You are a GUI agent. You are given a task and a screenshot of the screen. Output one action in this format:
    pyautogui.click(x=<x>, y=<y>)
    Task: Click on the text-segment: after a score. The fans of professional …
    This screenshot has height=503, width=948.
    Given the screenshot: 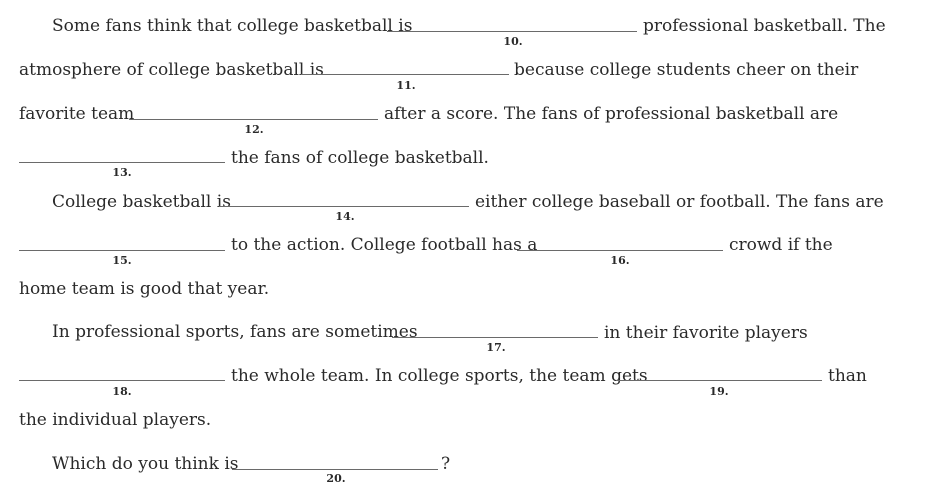 What is the action you would take?
    pyautogui.click(x=611, y=114)
    